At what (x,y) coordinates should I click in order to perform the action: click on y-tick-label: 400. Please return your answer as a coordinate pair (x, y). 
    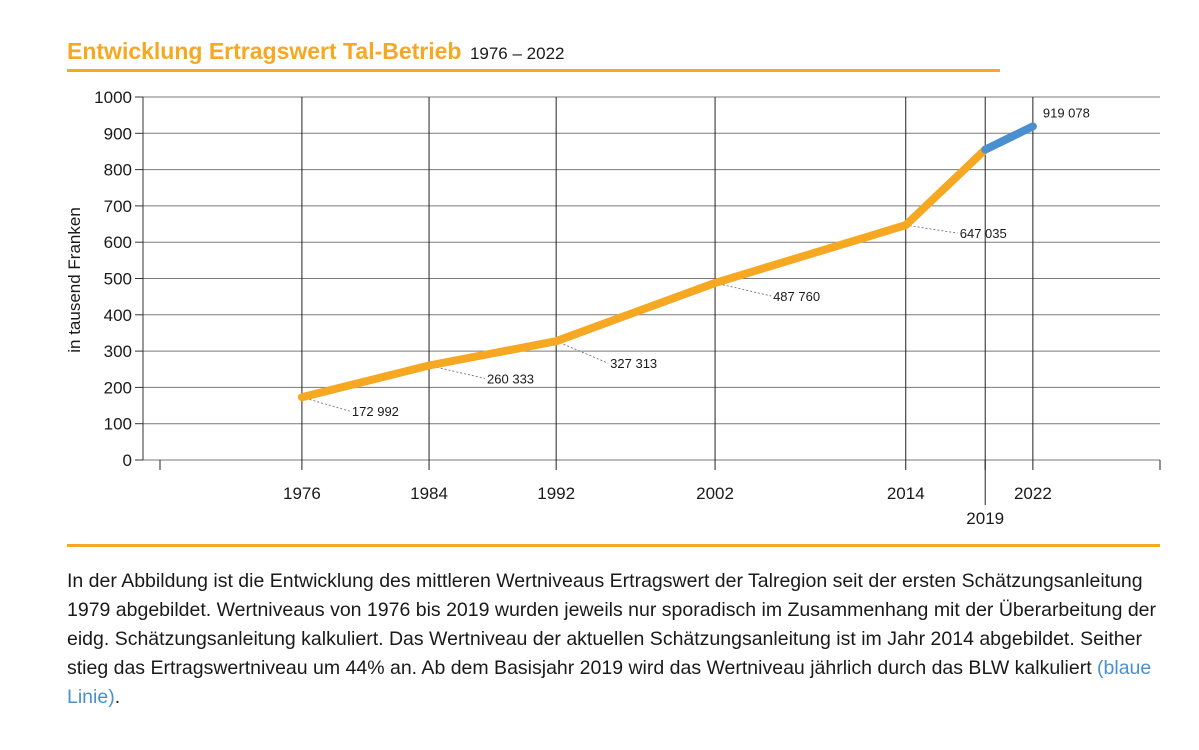
    Looking at the image, I should click on (118, 315).